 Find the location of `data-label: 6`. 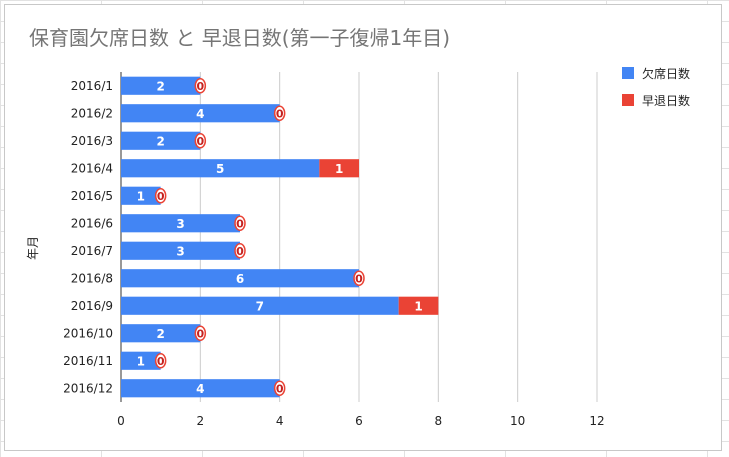

data-label: 6 is located at coordinates (240, 279).